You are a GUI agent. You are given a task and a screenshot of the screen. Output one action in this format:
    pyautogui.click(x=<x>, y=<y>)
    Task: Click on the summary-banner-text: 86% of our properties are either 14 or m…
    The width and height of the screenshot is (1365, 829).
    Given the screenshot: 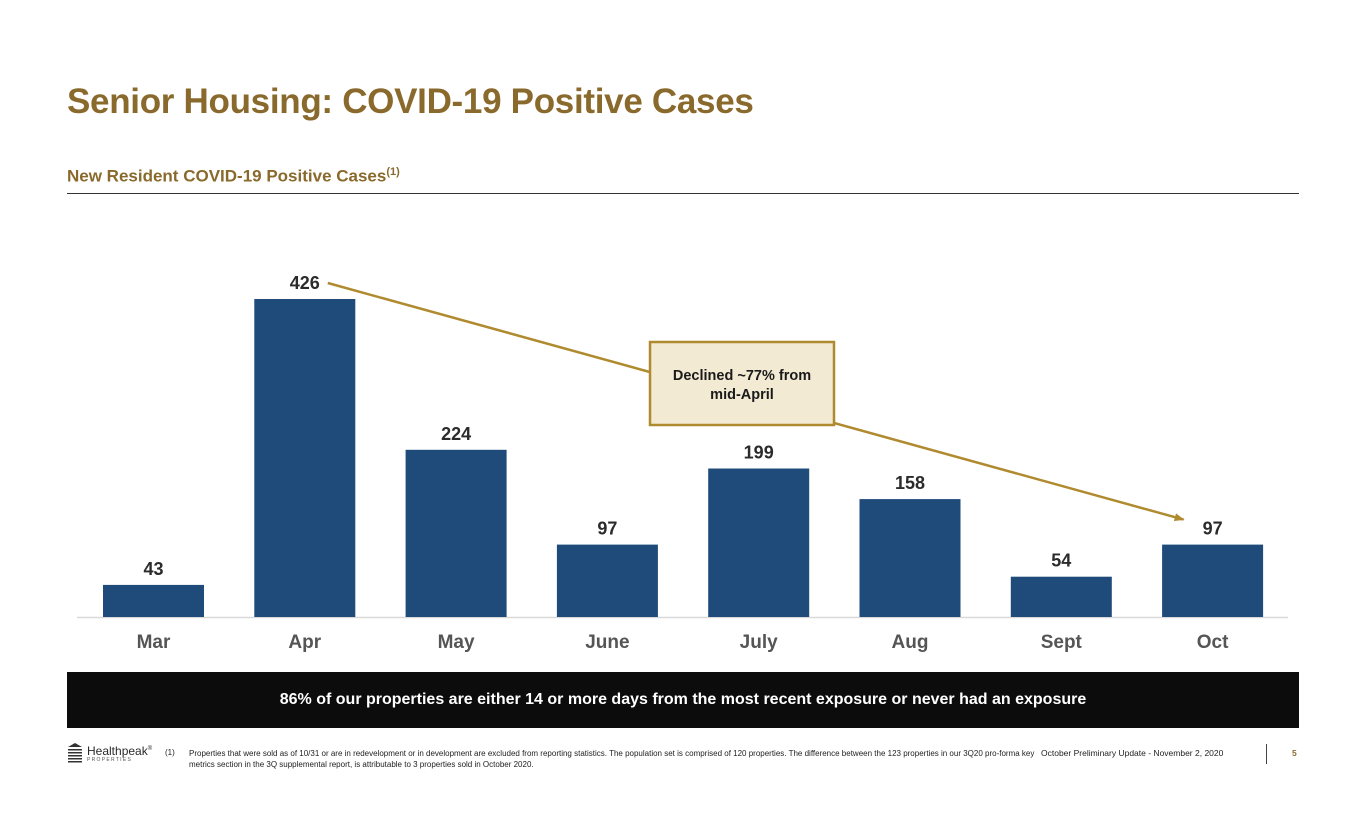 What is the action you would take?
    pyautogui.click(x=683, y=699)
    